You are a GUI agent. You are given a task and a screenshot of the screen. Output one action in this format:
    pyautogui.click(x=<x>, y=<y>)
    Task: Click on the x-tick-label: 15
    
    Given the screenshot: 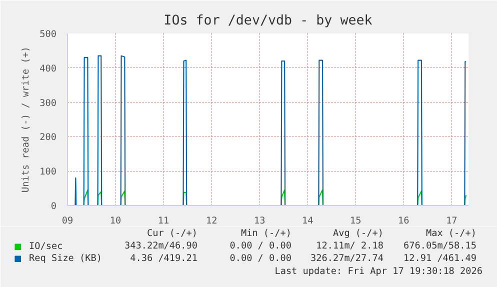 What is the action you would take?
    pyautogui.click(x=356, y=221)
    